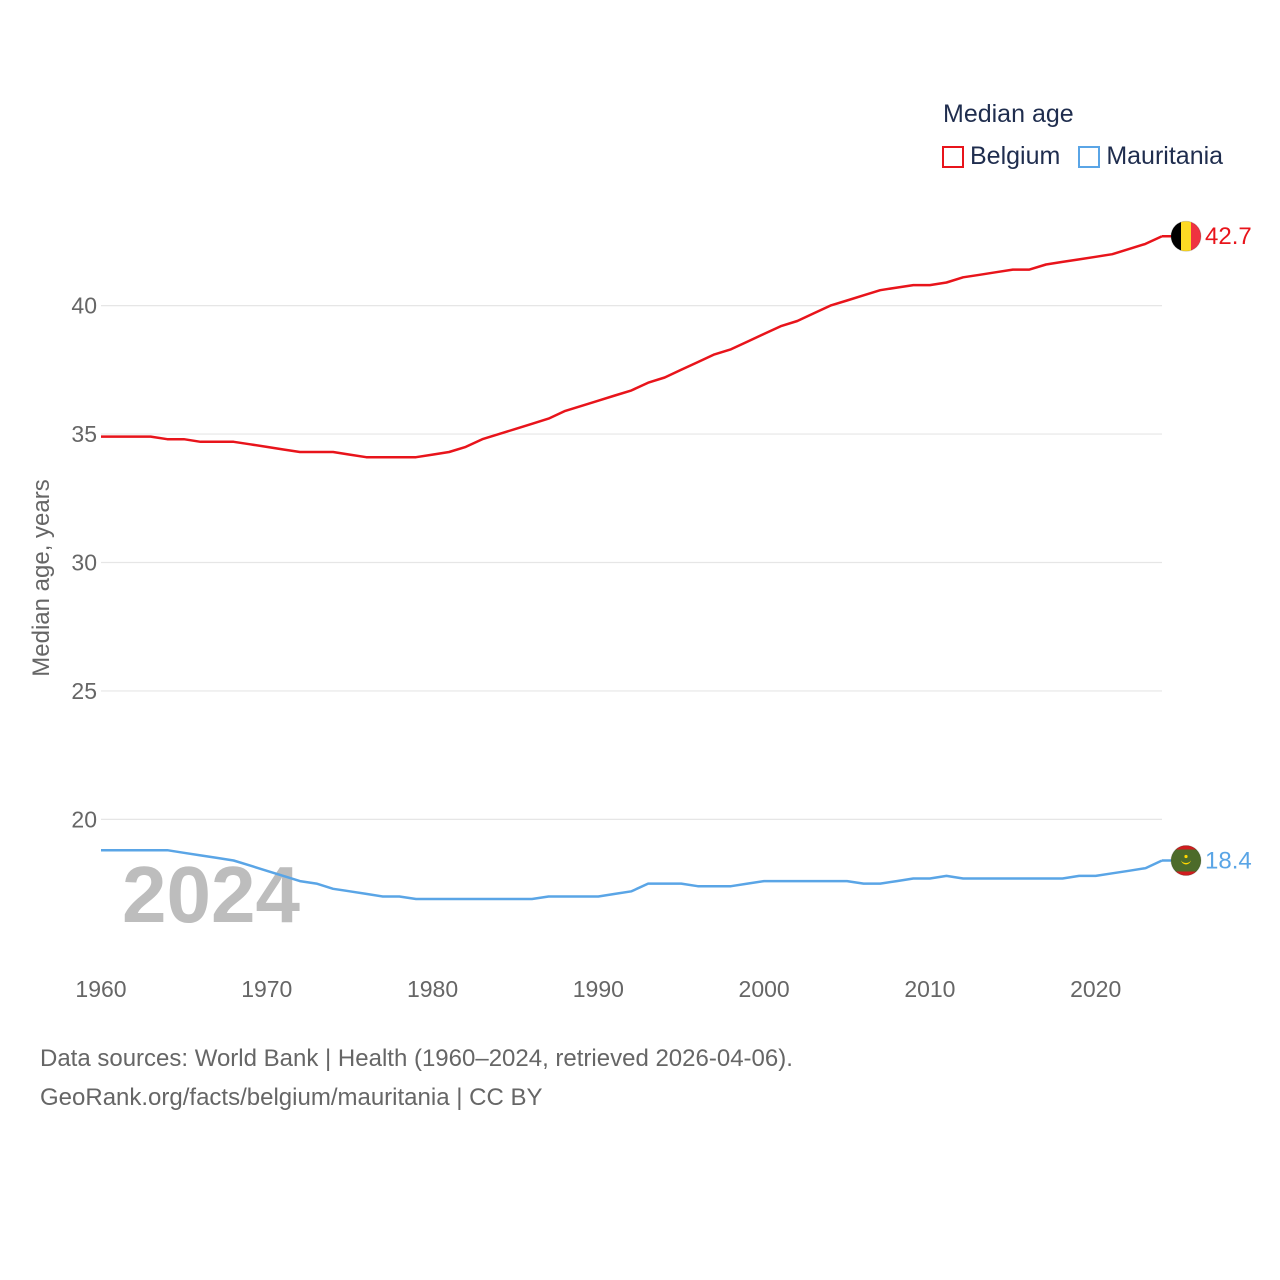 This screenshot has height=1280, width=1280. I want to click on legend-item-belgium: Belgium, so click(1001, 156).